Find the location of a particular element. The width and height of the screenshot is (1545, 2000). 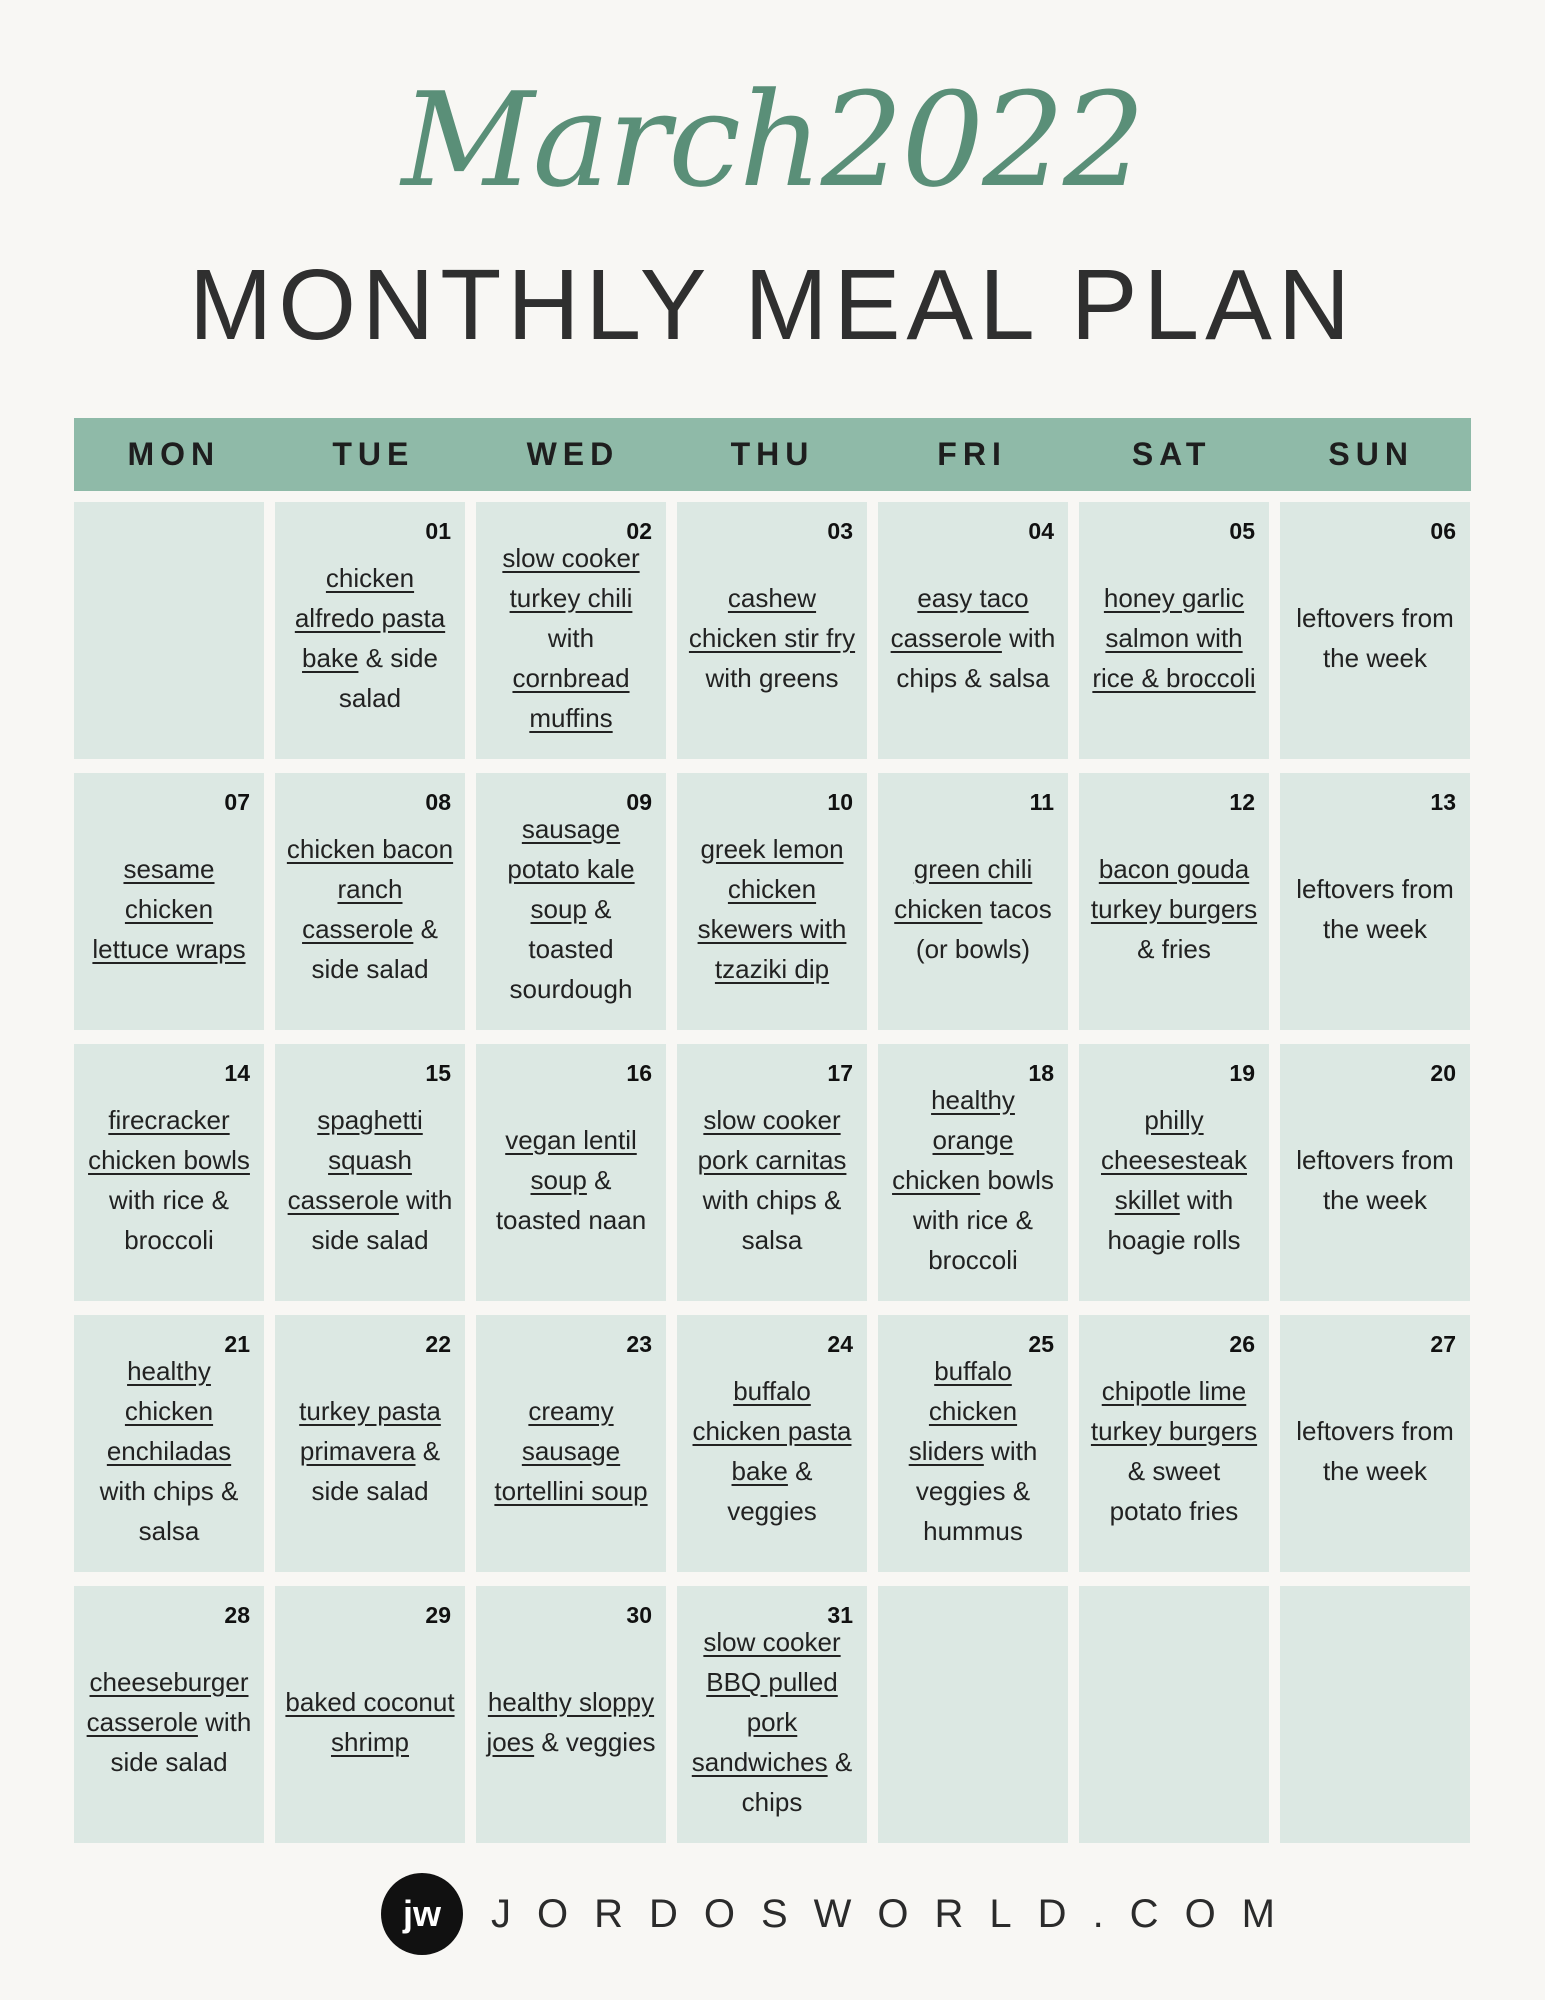

recipe-link: buffalo chicken pasta bake is located at coordinates (772, 1430).